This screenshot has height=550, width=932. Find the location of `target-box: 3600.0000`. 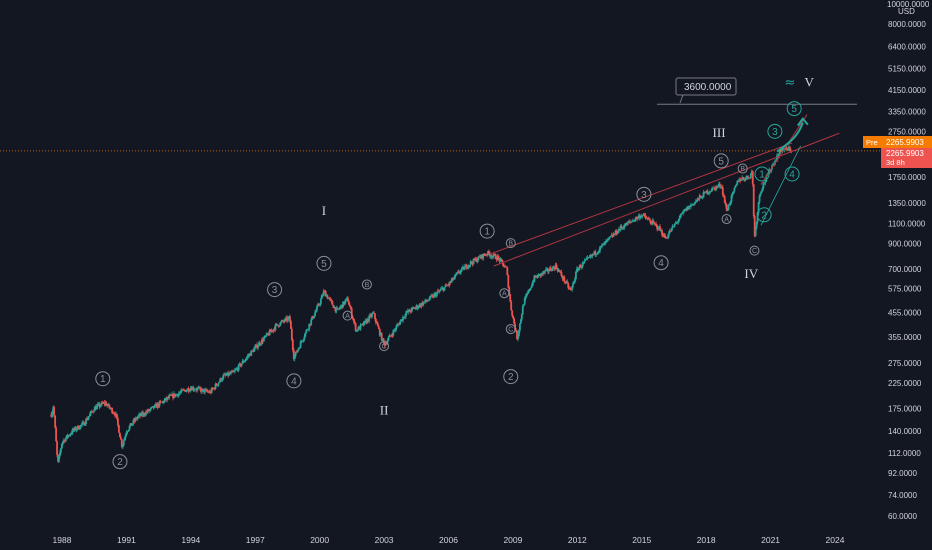

target-box: 3600.0000 is located at coordinates (706, 90).